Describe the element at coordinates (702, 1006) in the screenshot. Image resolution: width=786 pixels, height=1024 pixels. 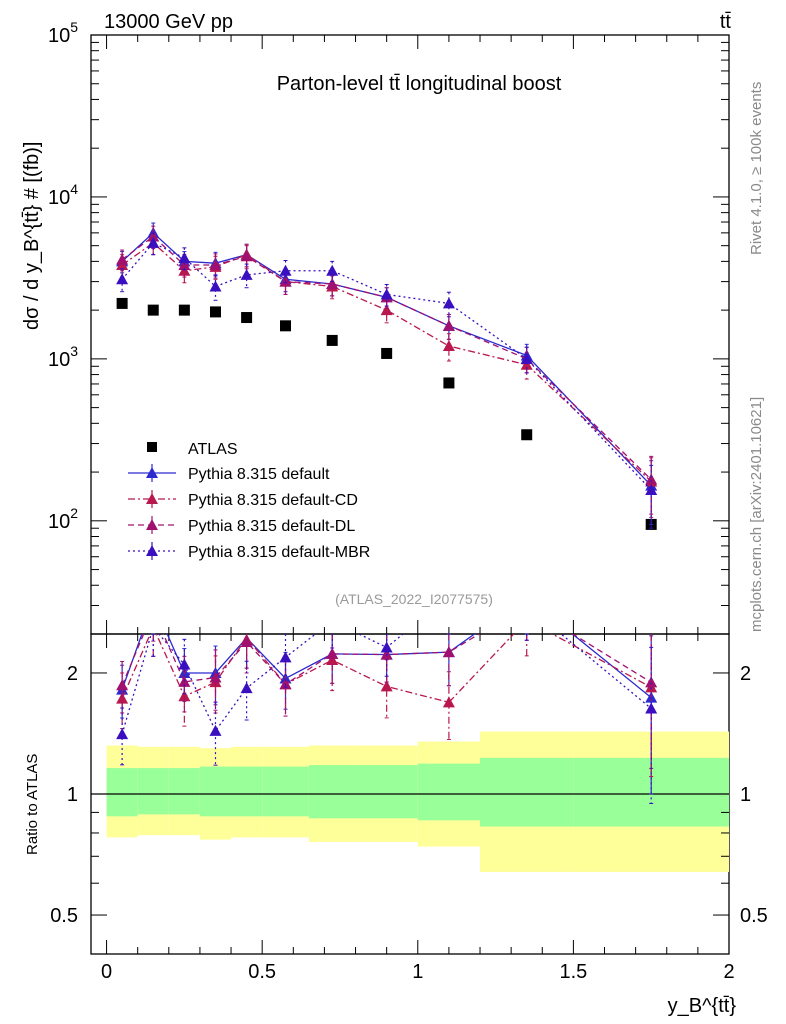
I see `x-axis-label: y_B^{tt̄}` at that location.